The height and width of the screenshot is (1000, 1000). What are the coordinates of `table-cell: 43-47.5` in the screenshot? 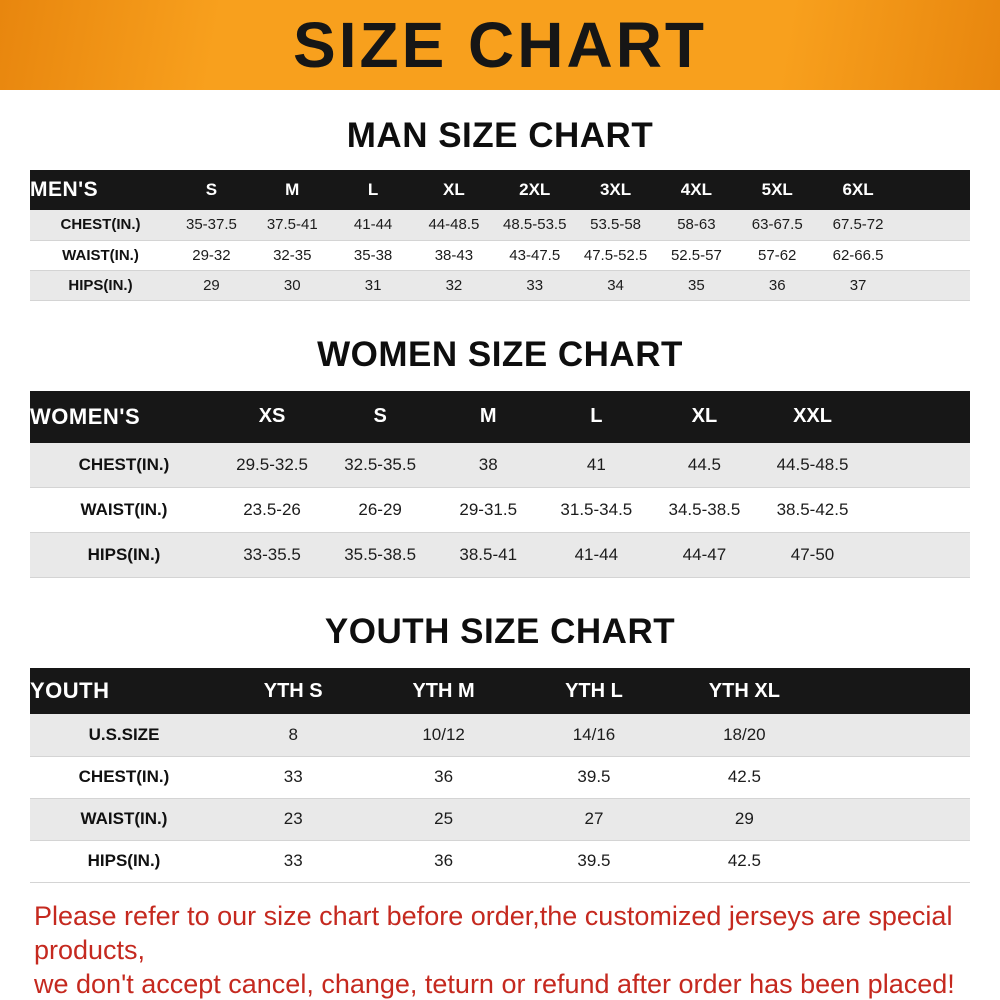 It's located at (535, 255).